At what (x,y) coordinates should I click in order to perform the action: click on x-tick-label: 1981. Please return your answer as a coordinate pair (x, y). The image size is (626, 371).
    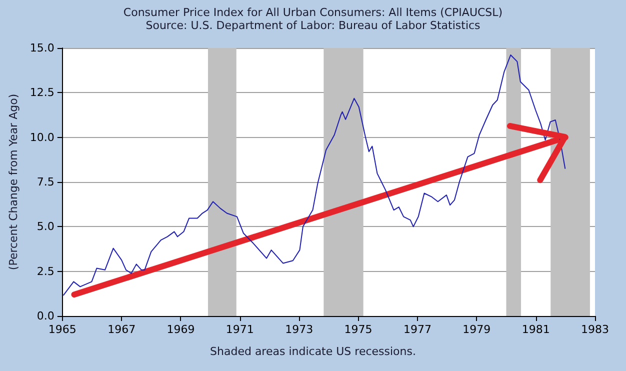
    Looking at the image, I should click on (536, 329).